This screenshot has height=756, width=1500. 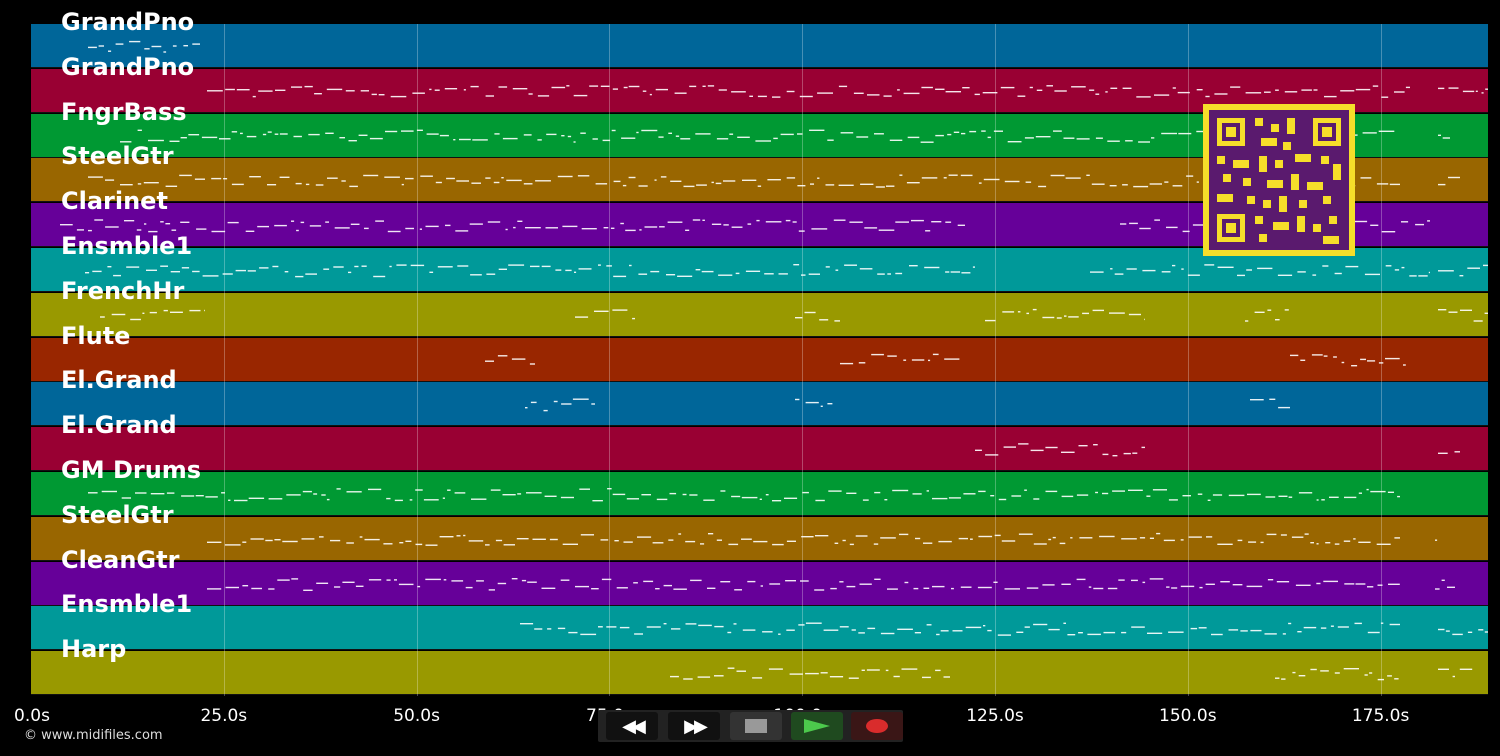 I want to click on play-icon, so click(x=817, y=726).